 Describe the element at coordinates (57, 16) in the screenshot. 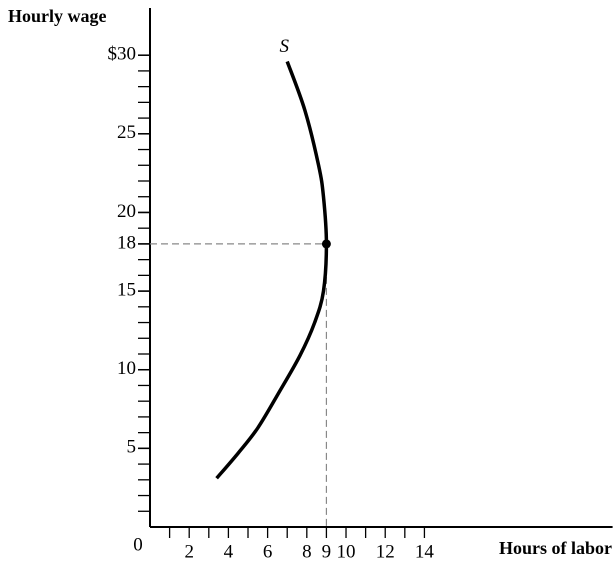

I see `y-axis-label: Hourly wage` at that location.